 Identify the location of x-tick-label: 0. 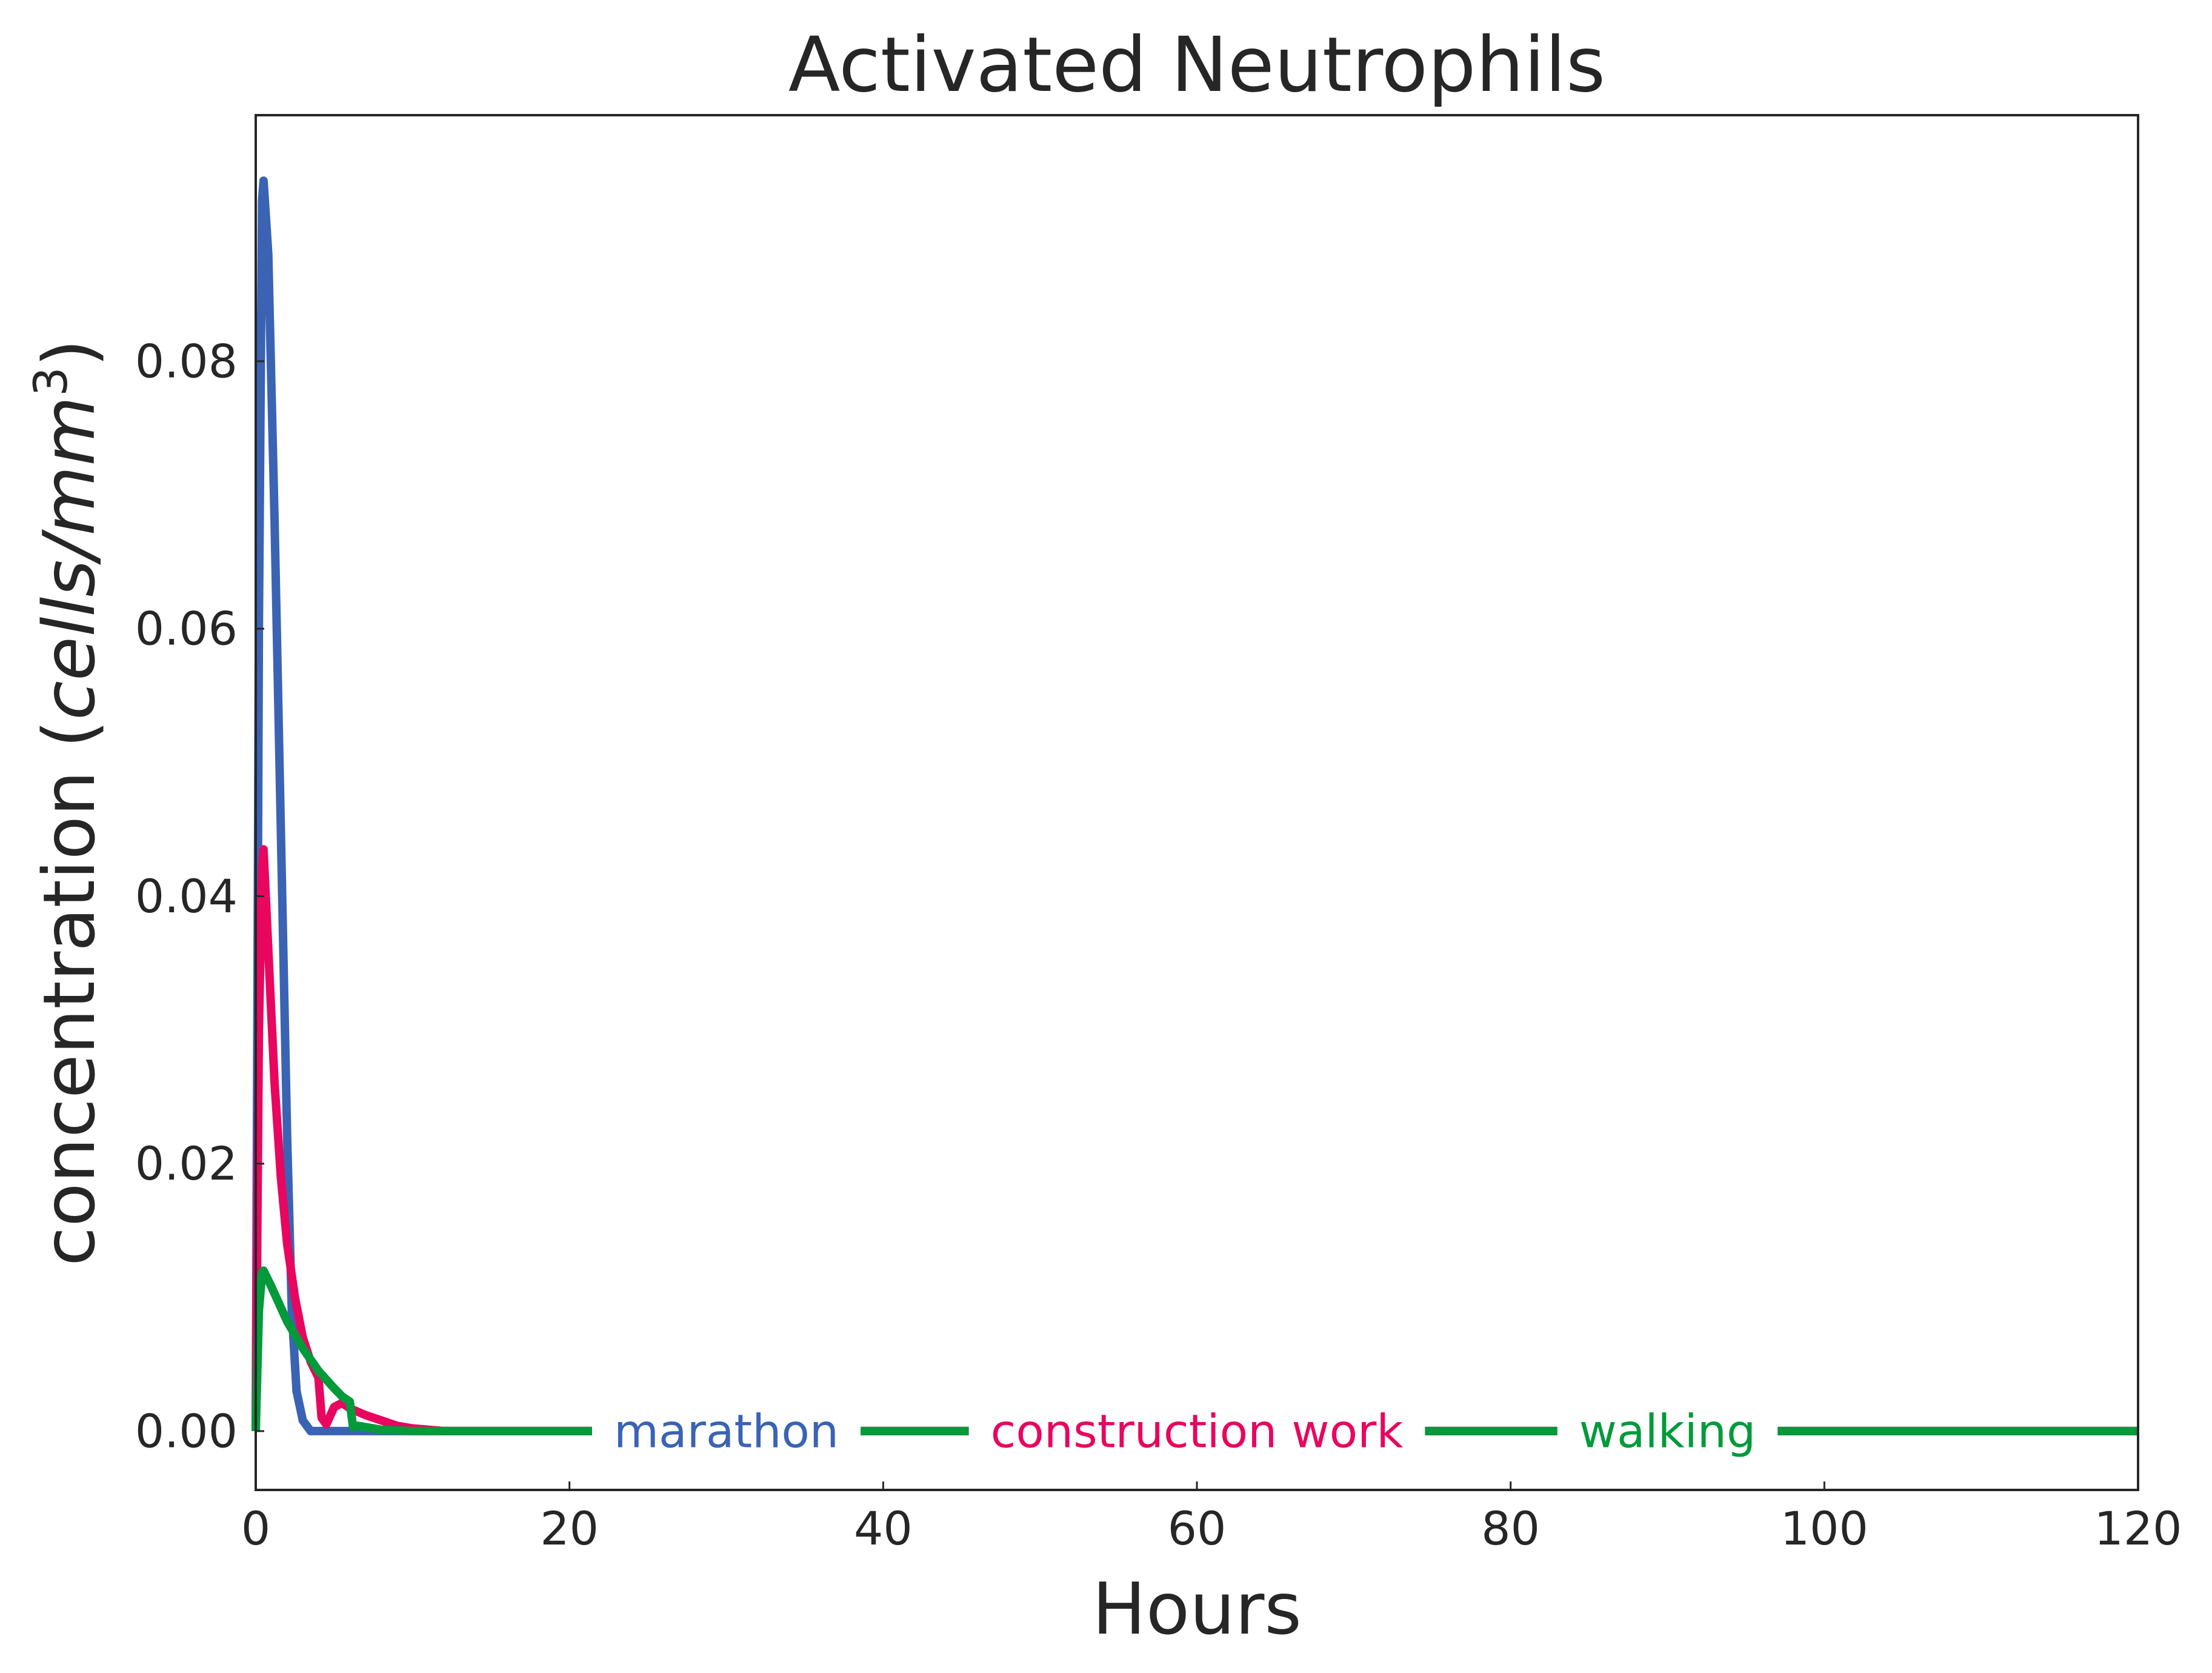
(256, 1528).